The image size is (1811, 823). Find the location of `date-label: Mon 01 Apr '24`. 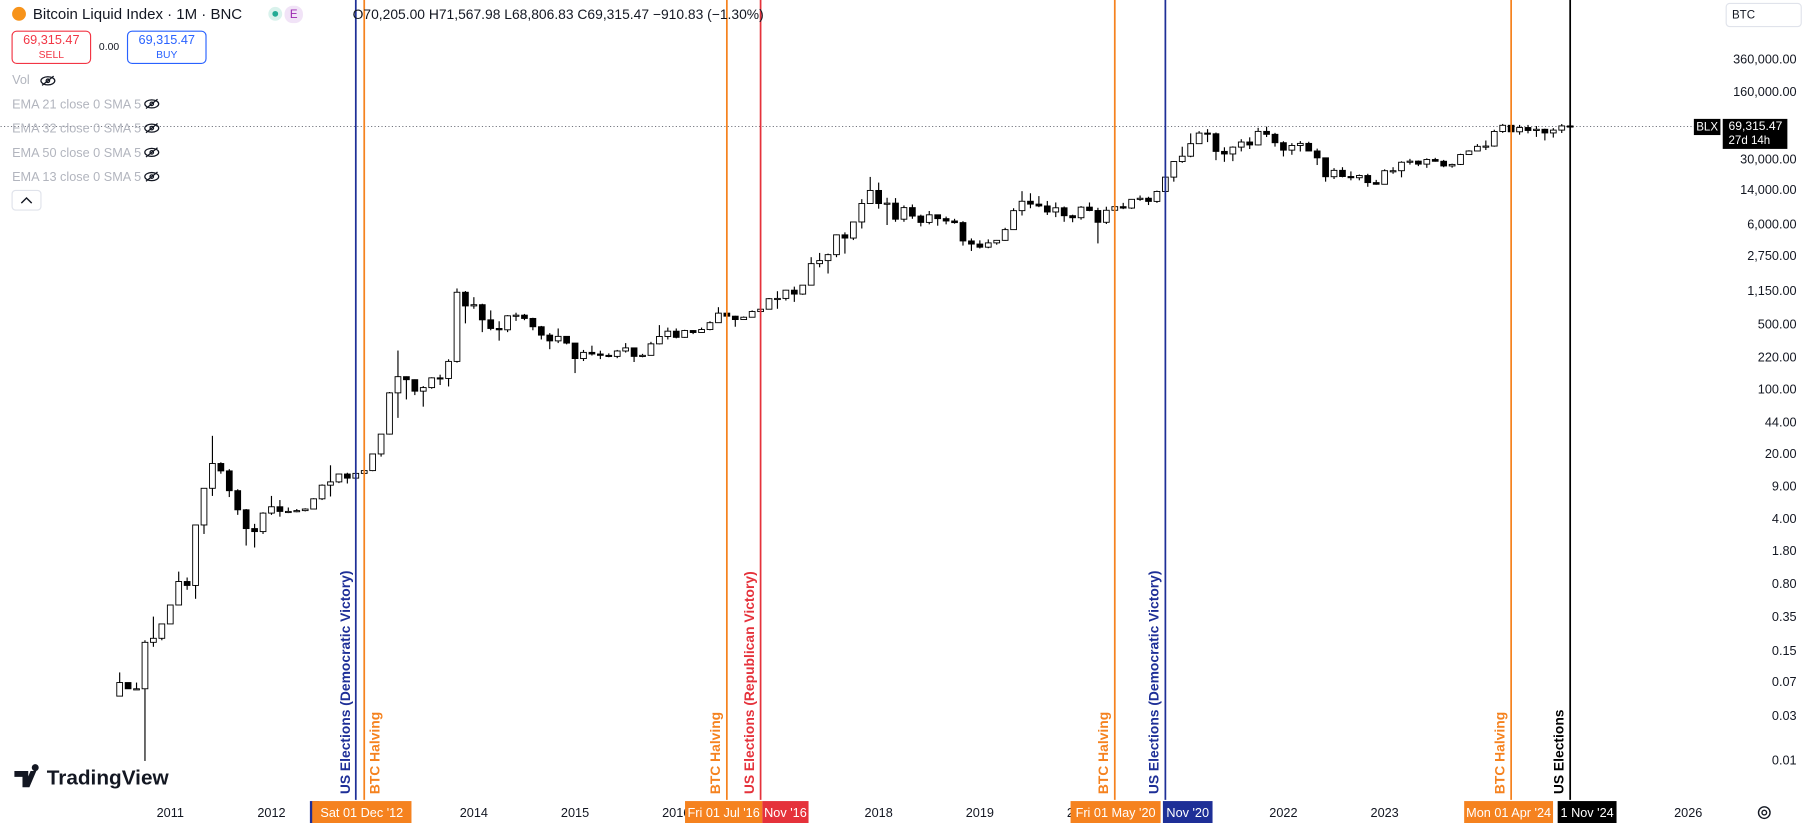

date-label: Mon 01 Apr '24 is located at coordinates (1508, 813).